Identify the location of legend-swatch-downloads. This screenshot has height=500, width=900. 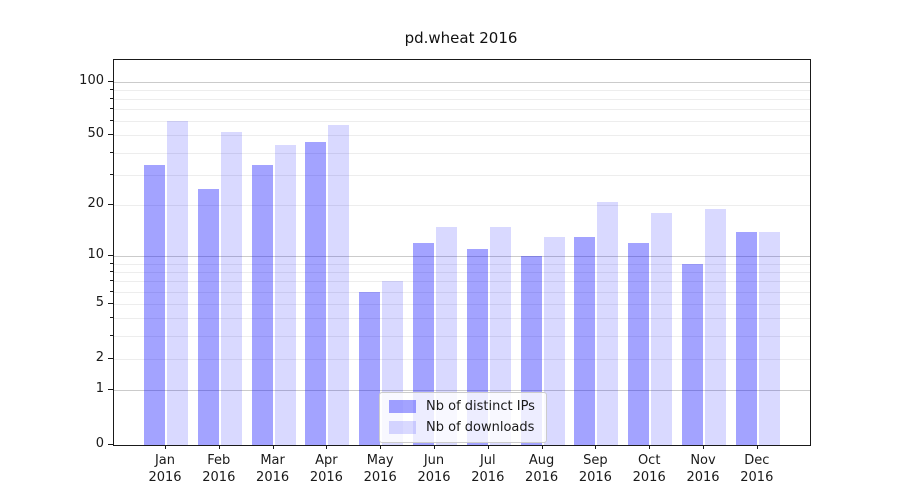
(402, 427).